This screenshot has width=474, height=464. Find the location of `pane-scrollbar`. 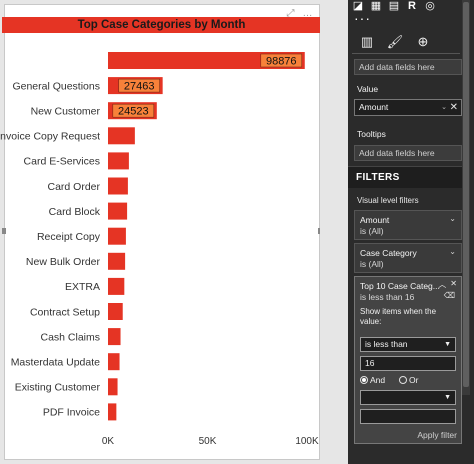

pane-scrollbar is located at coordinates (466, 197).